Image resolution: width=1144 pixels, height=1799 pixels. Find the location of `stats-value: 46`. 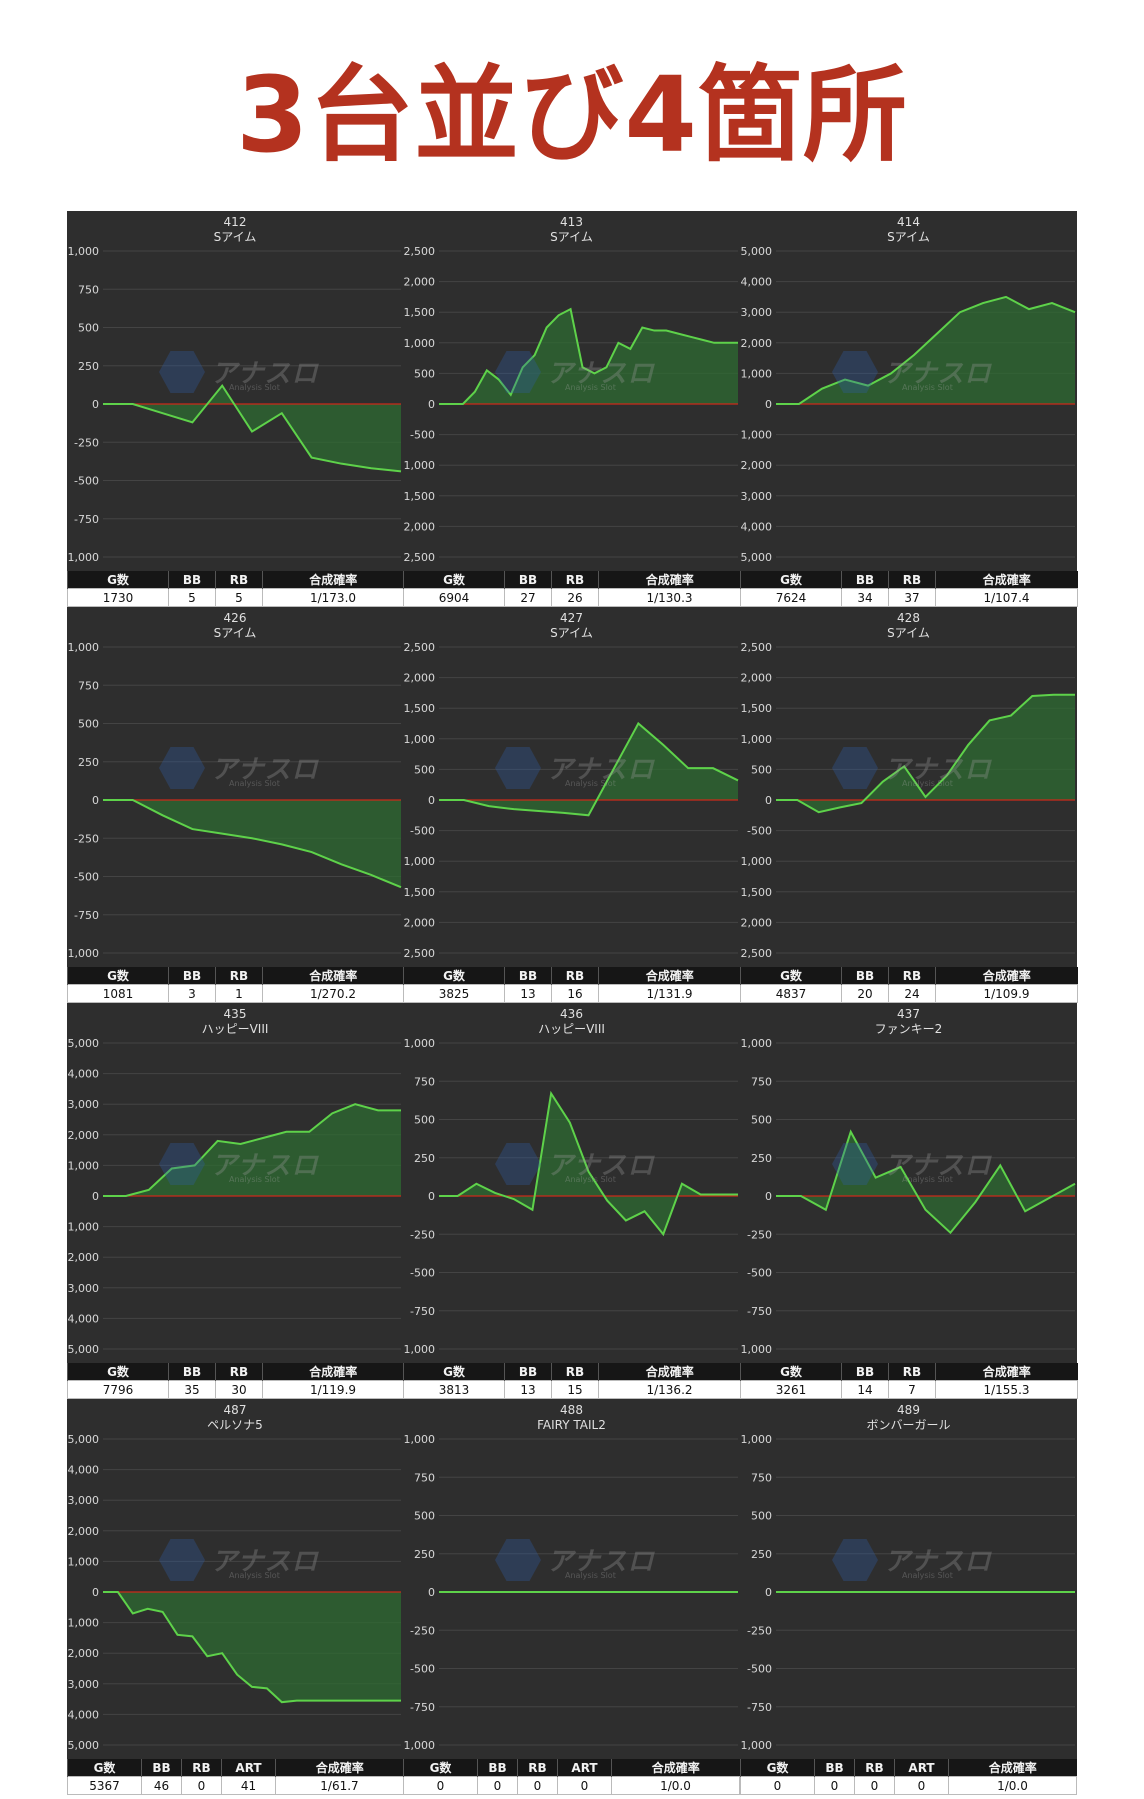

stats-value: 46 is located at coordinates (161, 1785).